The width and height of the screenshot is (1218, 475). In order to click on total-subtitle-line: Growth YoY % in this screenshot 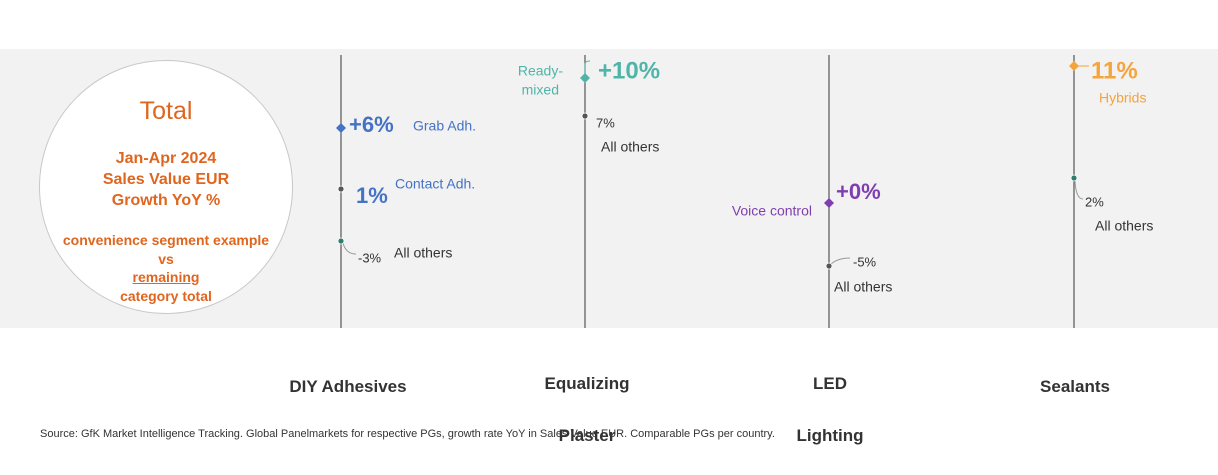, I will do `click(166, 200)`.